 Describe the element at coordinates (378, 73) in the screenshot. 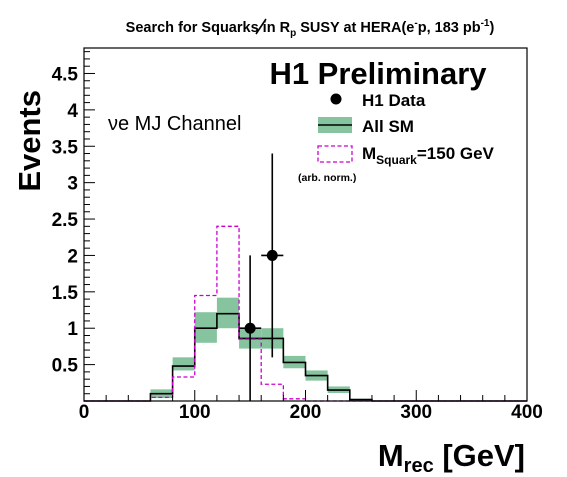

I see `h1-preliminary-label: H1 Preliminary` at that location.